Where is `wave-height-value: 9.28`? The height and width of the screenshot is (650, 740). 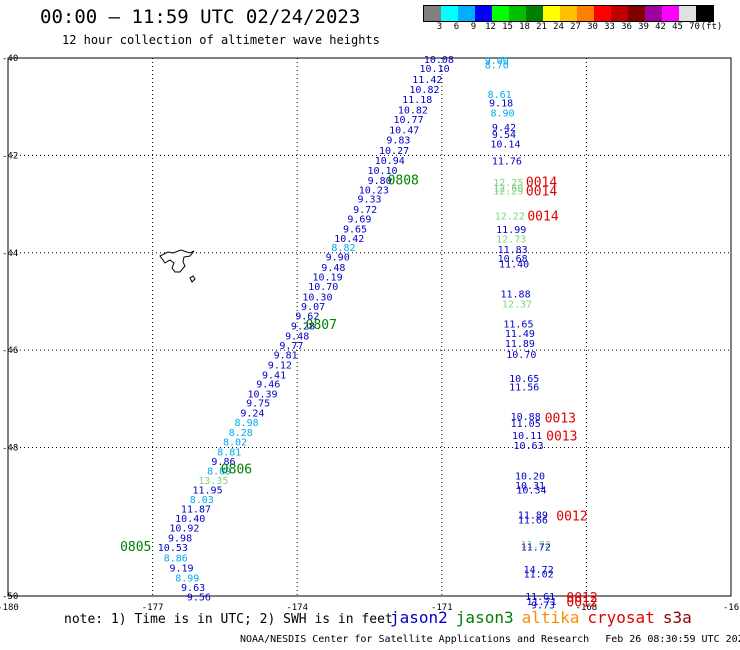
wave-height-value: 9.28 is located at coordinates (303, 327).